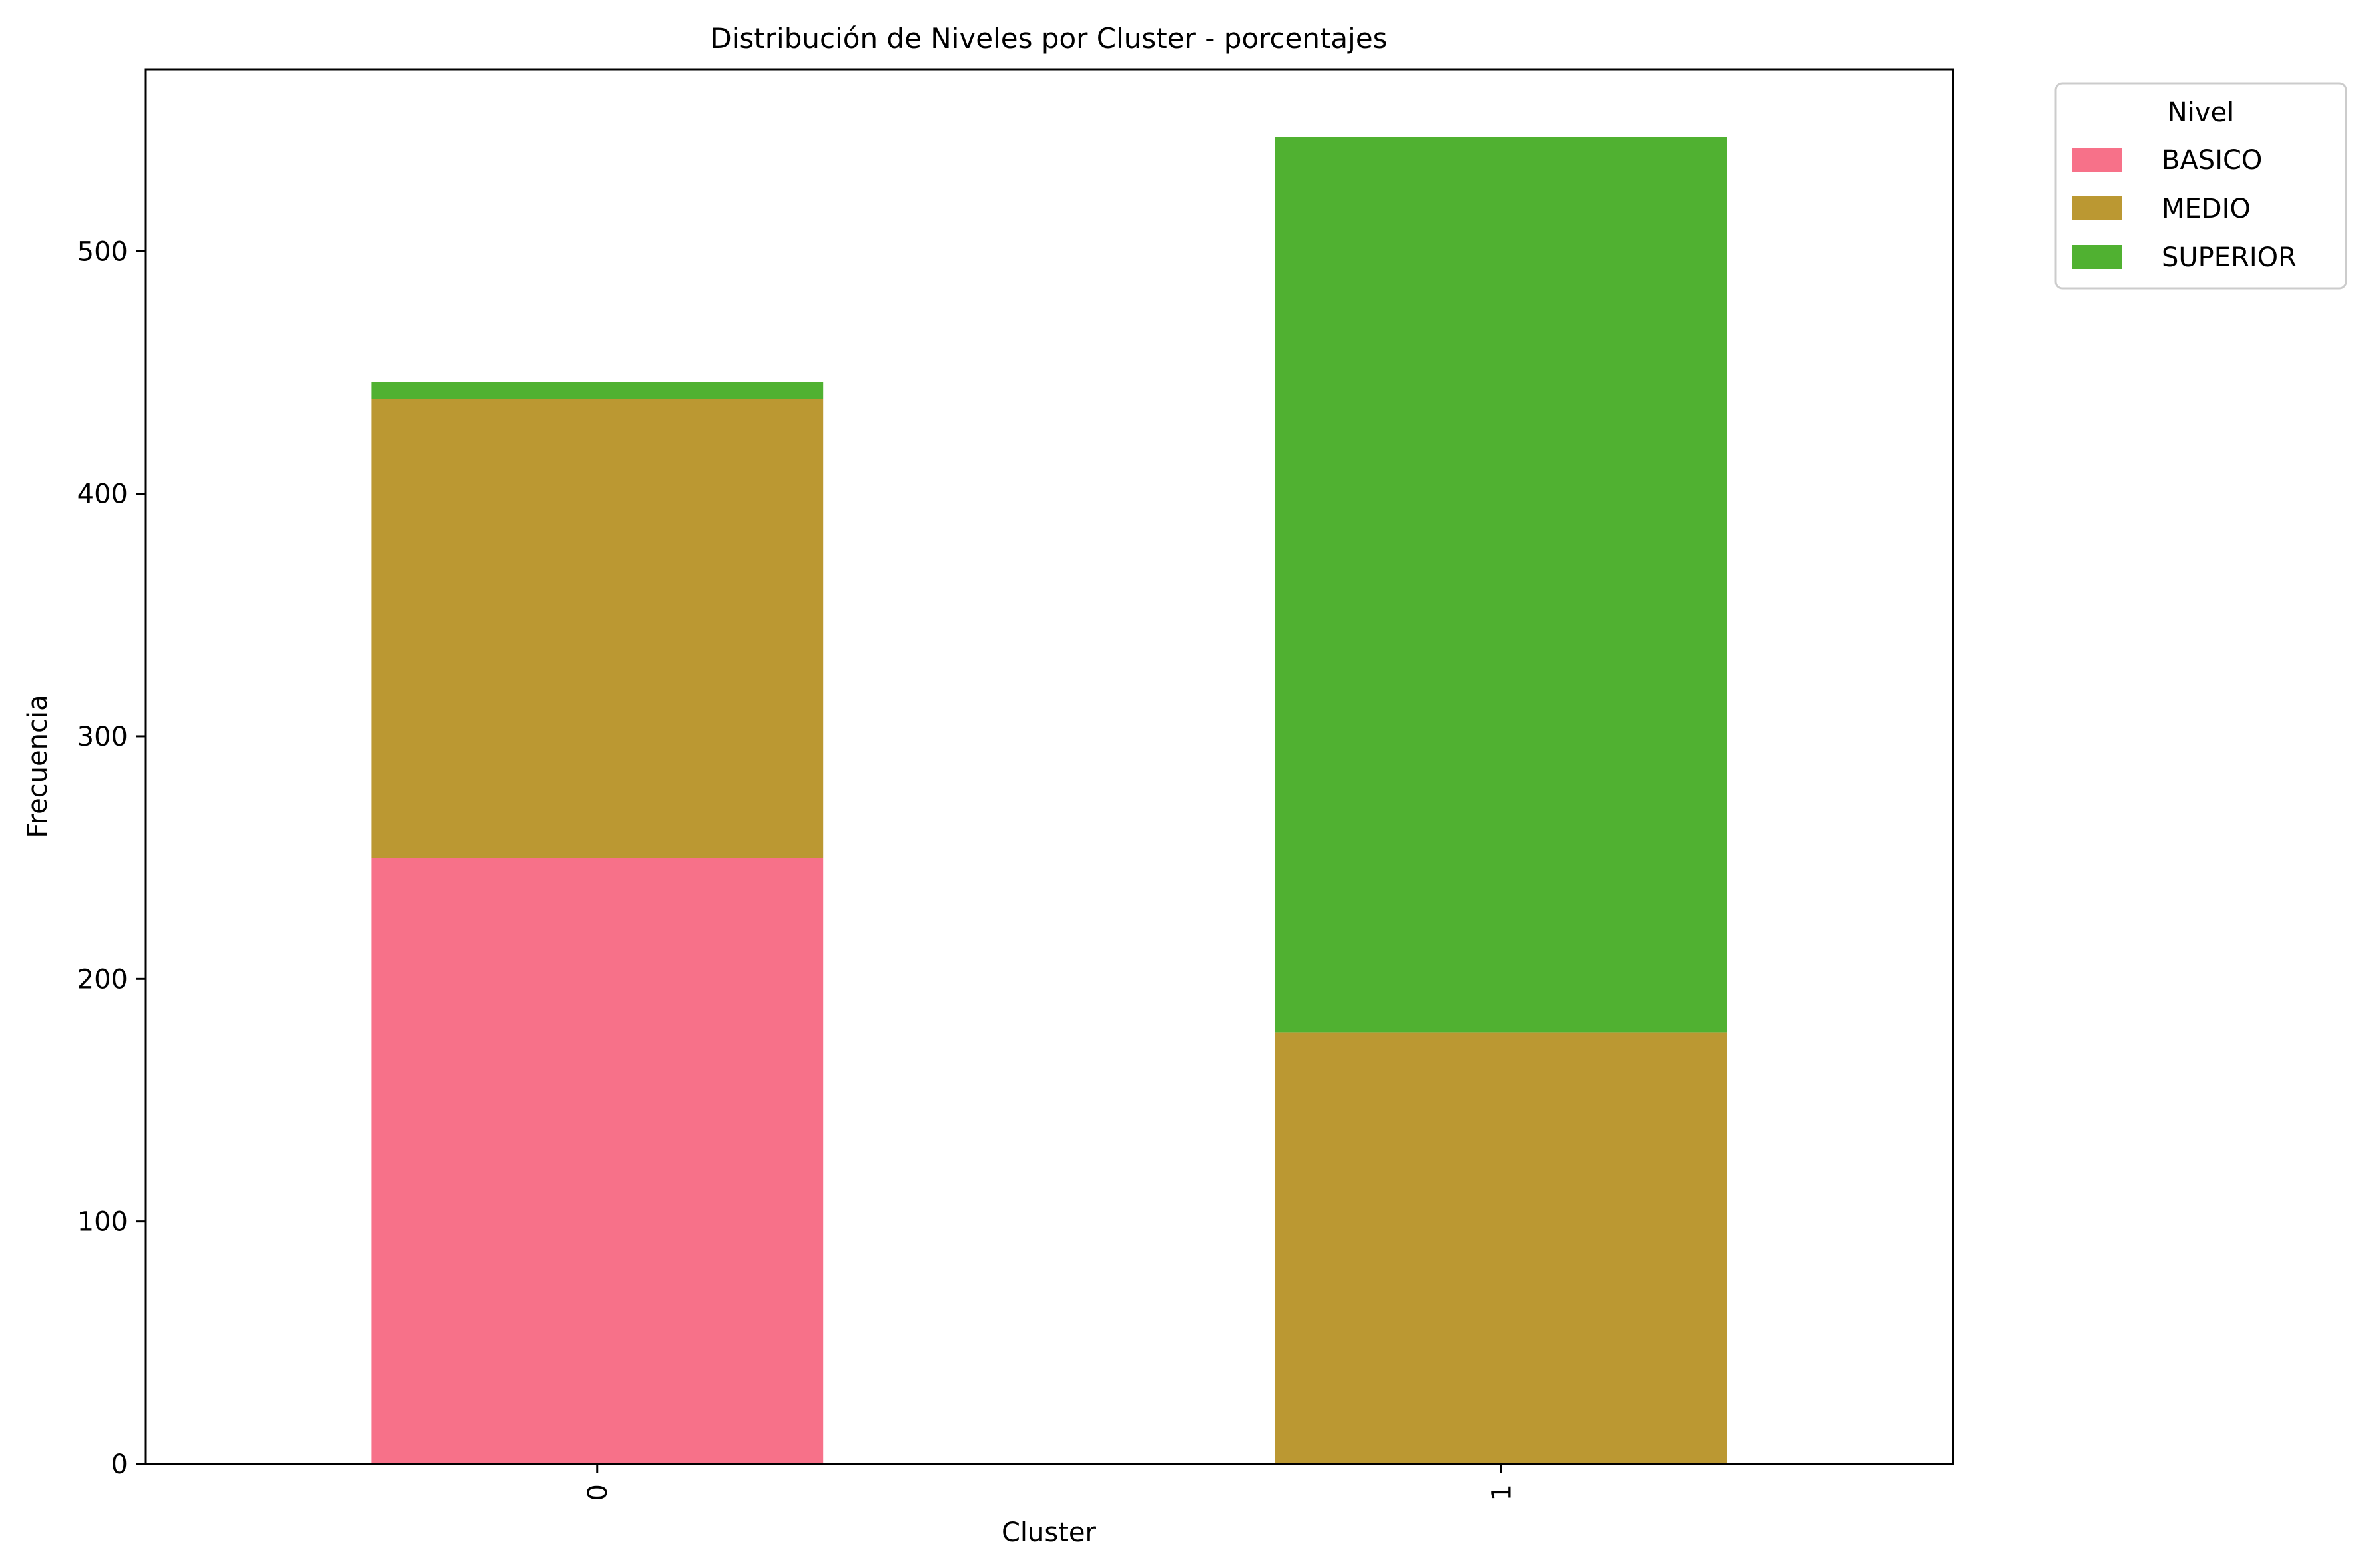 The image size is (2364, 1568). What do you see at coordinates (1049, 1532) in the screenshot?
I see `x-axis-label: Cluster` at bounding box center [1049, 1532].